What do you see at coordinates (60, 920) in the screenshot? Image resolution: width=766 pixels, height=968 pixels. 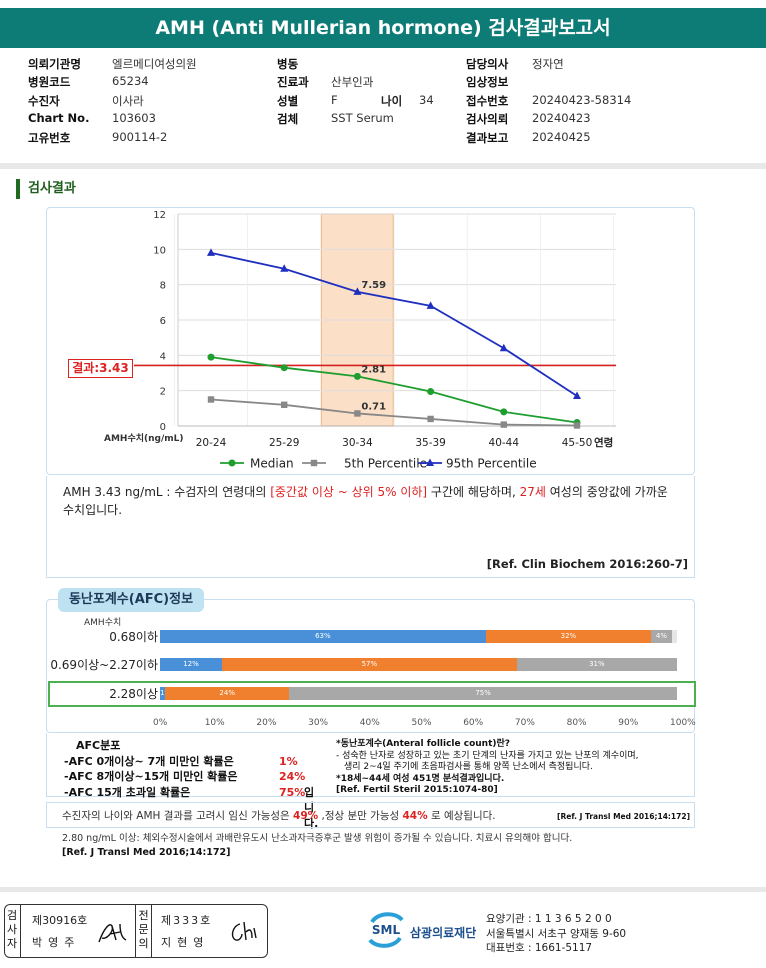 I see `sig-technician-number: 제30916호` at bounding box center [60, 920].